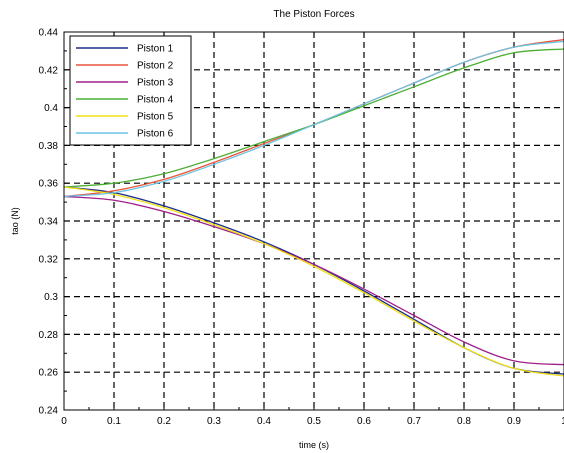  Describe the element at coordinates (155, 100) in the screenshot. I see `legend-label: Piston 4` at that location.